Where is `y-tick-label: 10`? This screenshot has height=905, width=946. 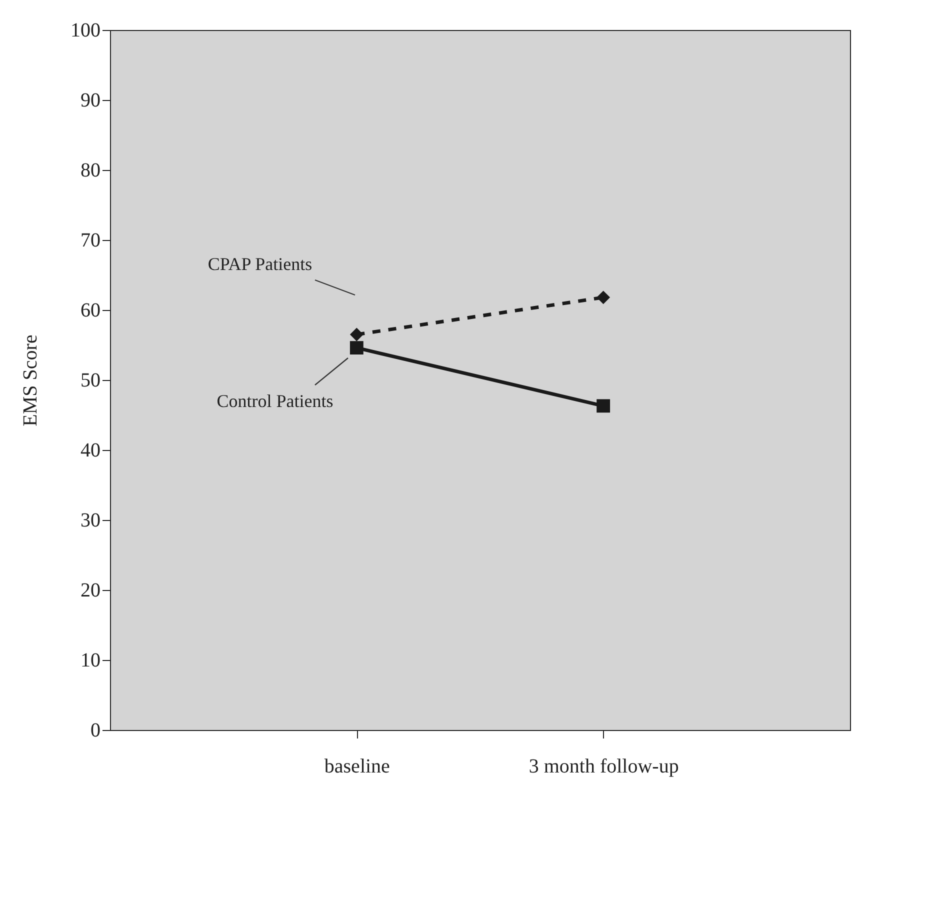
y-tick-label: 10 is located at coordinates (90, 661).